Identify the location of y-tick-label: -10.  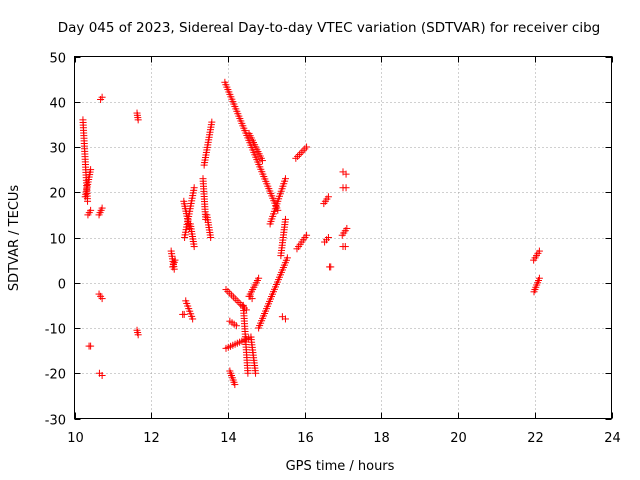
(55, 330).